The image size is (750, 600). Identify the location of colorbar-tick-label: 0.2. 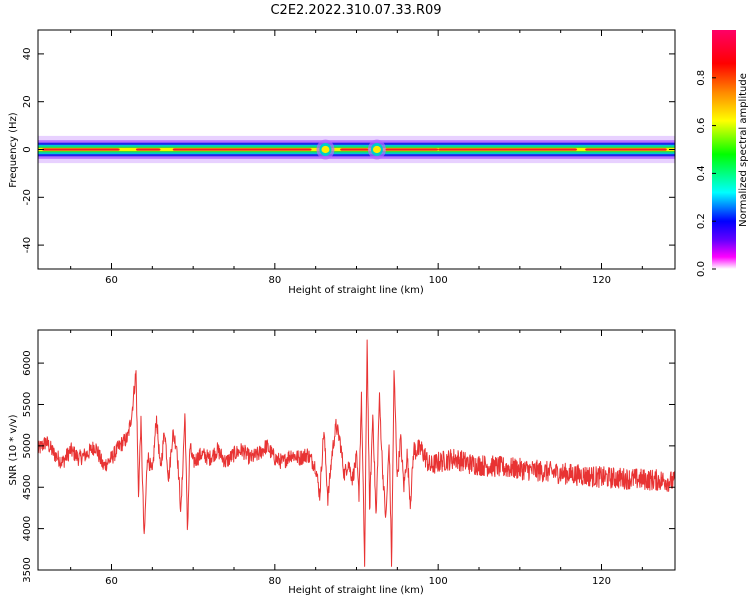
(701, 221).